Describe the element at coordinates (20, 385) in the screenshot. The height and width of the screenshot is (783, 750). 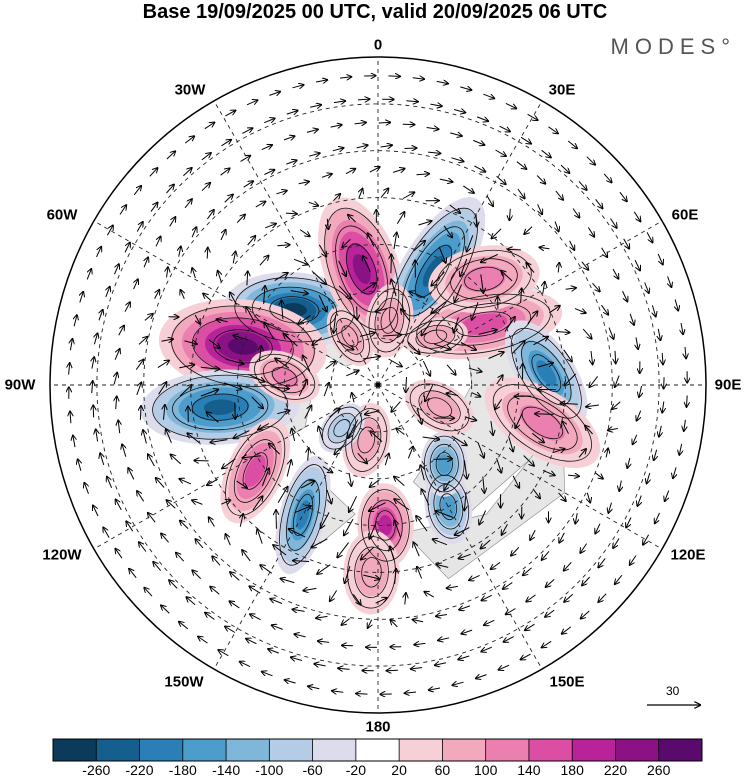
I see `lon-label-90w: 90W` at that location.